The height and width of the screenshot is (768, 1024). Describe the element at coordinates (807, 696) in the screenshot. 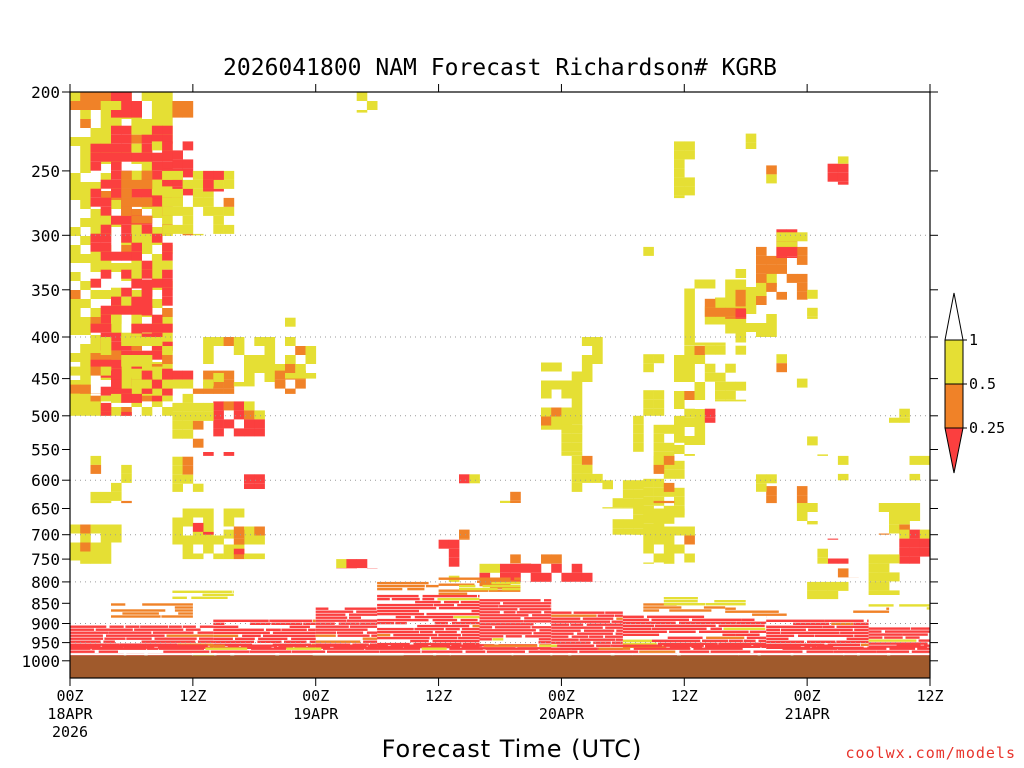

I see `x-tick-label: 00Z` at that location.